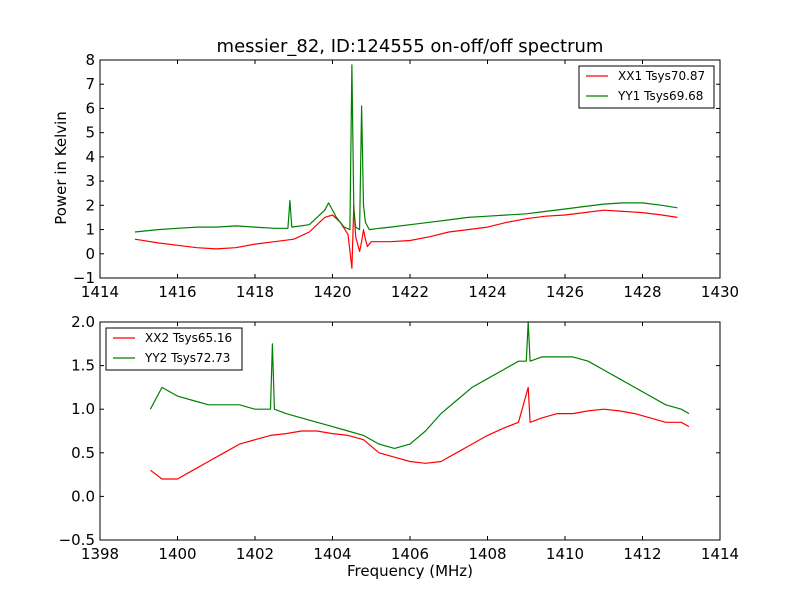 The width and height of the screenshot is (800, 600). What do you see at coordinates (84, 278) in the screenshot?
I see `top-y-tick-label: −1` at bounding box center [84, 278].